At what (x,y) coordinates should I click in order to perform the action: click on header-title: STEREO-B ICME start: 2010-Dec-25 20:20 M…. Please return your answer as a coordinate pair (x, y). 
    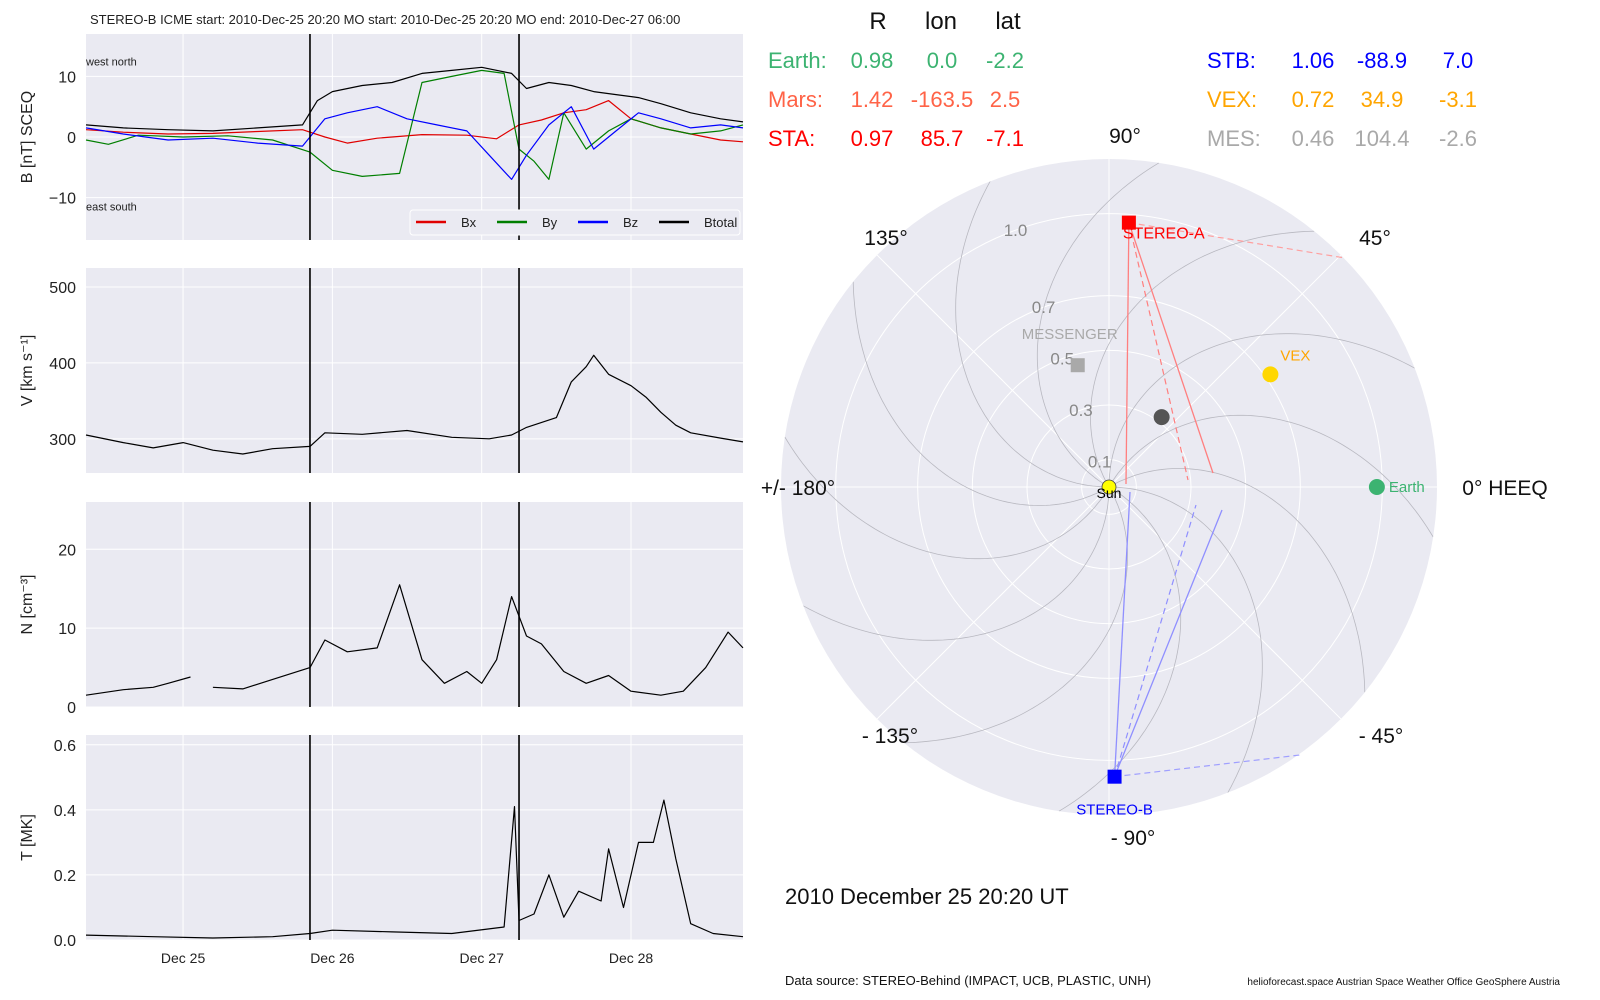
    Looking at the image, I should click on (385, 19).